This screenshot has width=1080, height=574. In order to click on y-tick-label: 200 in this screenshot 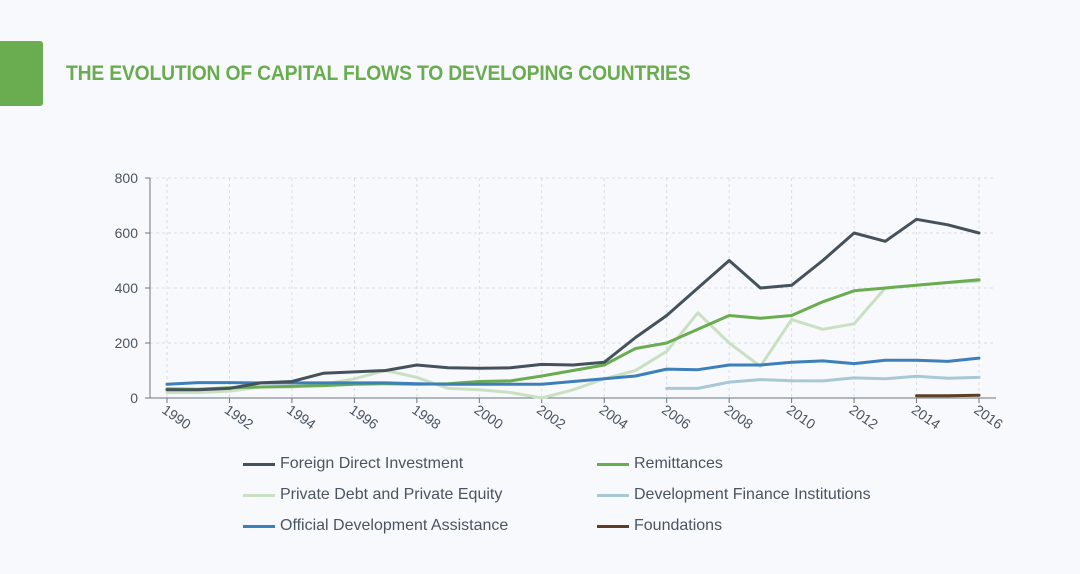, I will do `click(127, 343)`.